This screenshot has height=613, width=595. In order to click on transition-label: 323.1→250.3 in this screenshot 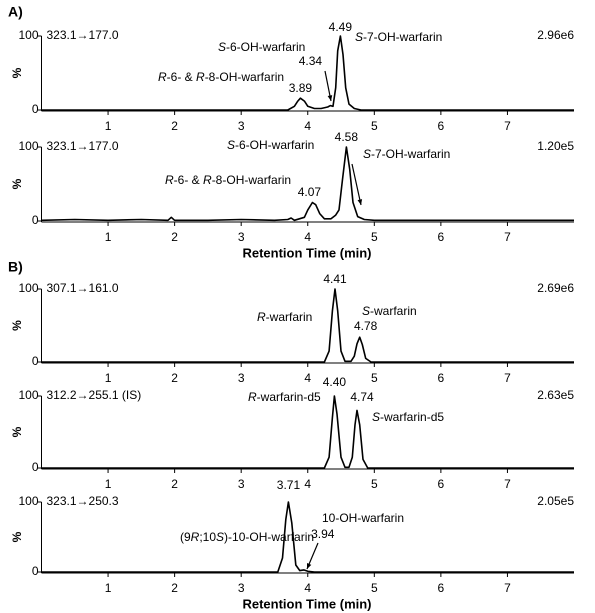, I will do `click(83, 501)`.